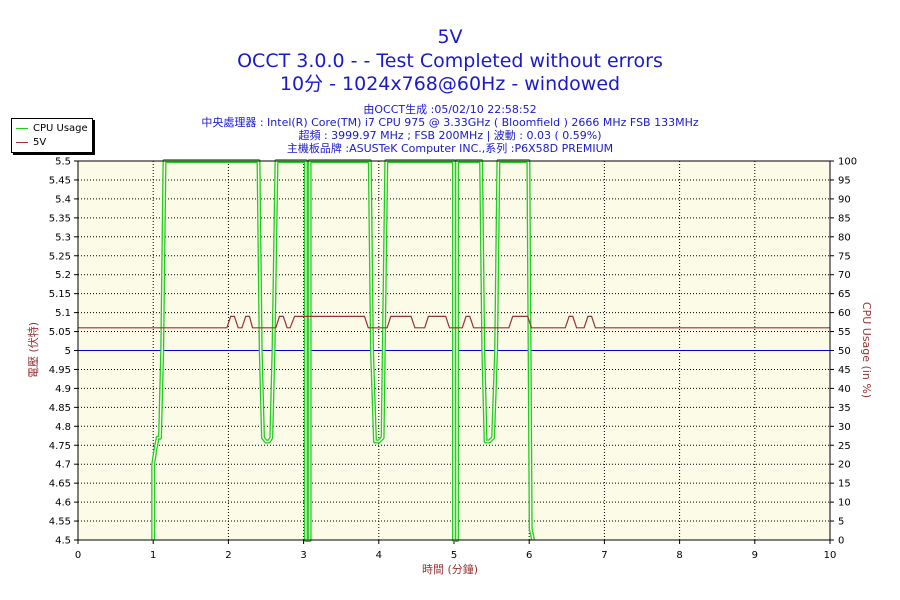 Image resolution: width=900 pixels, height=600 pixels. I want to click on y-tick-label: 5, so click(68, 351).